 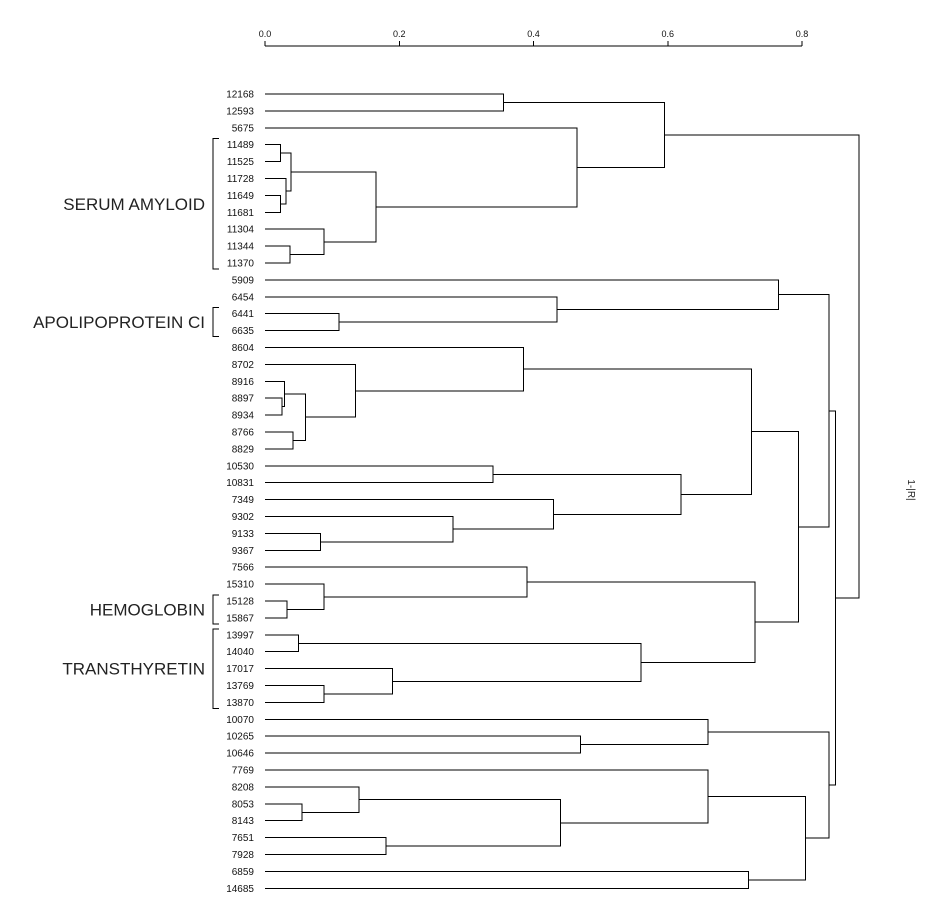 What do you see at coordinates (241, 230) in the screenshot?
I see `leaf-label: 11304` at bounding box center [241, 230].